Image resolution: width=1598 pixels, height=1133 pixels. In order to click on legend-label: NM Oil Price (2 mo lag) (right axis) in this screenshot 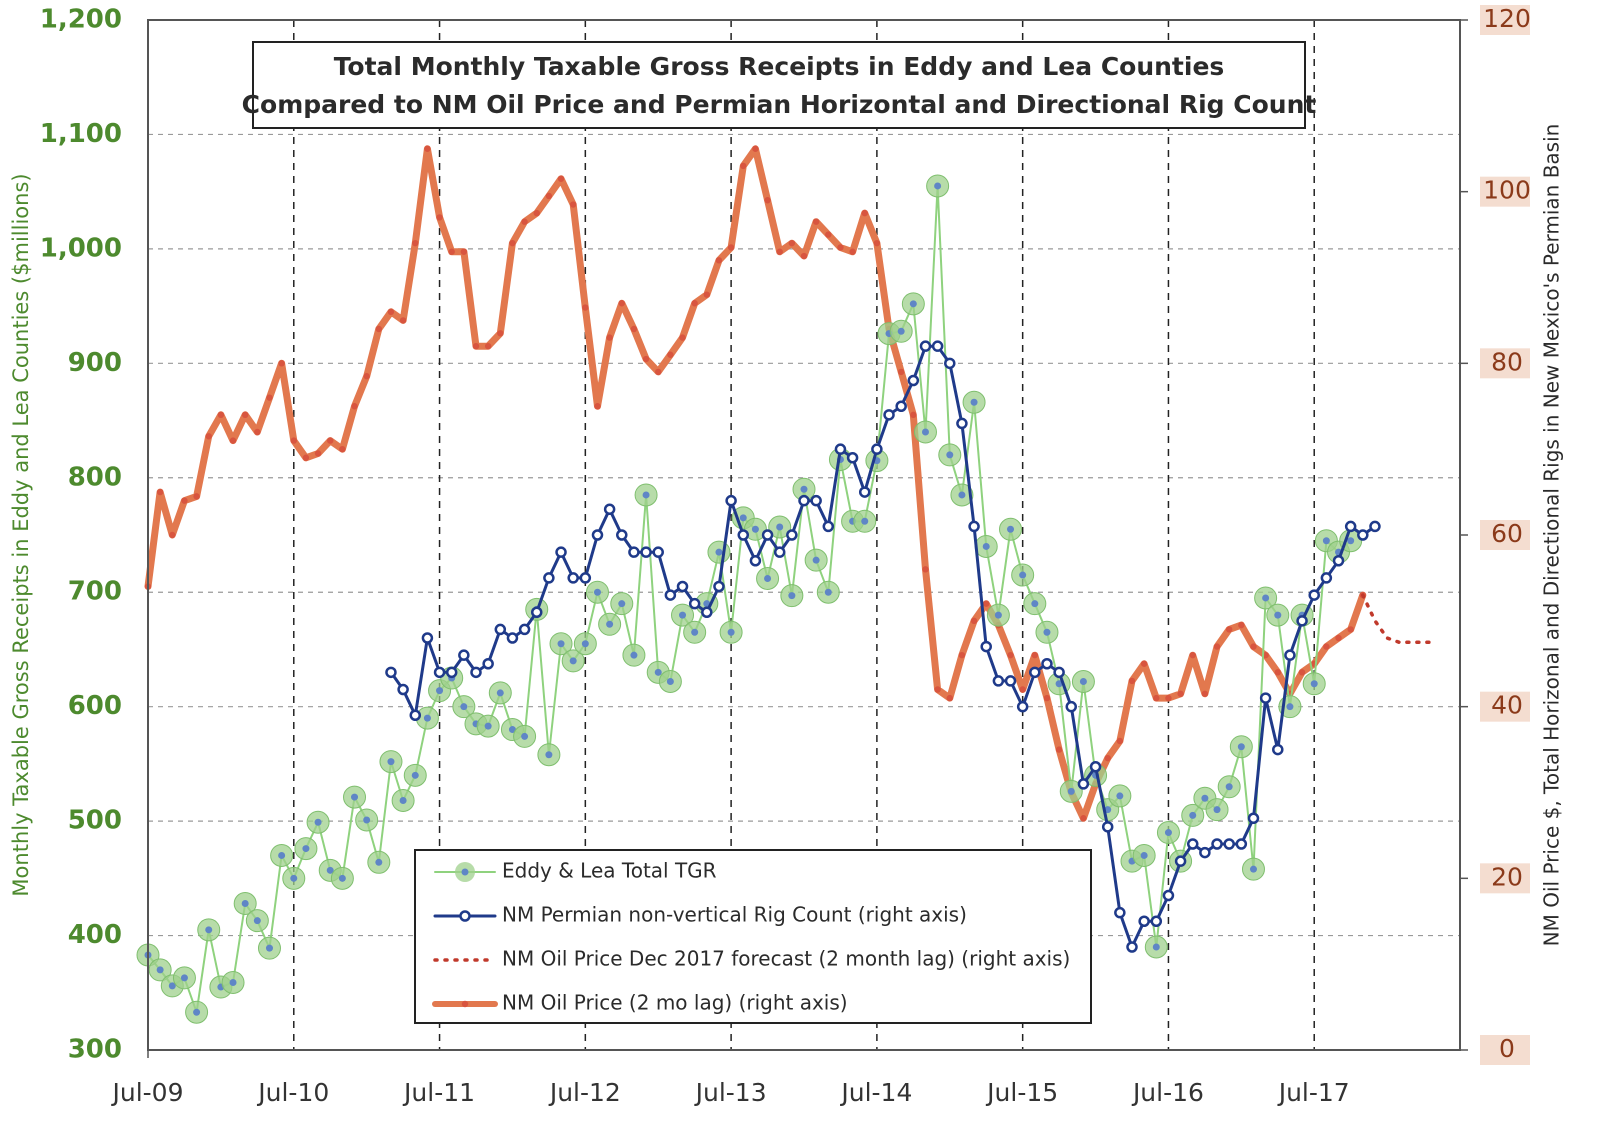, I will do `click(675, 1003)`.